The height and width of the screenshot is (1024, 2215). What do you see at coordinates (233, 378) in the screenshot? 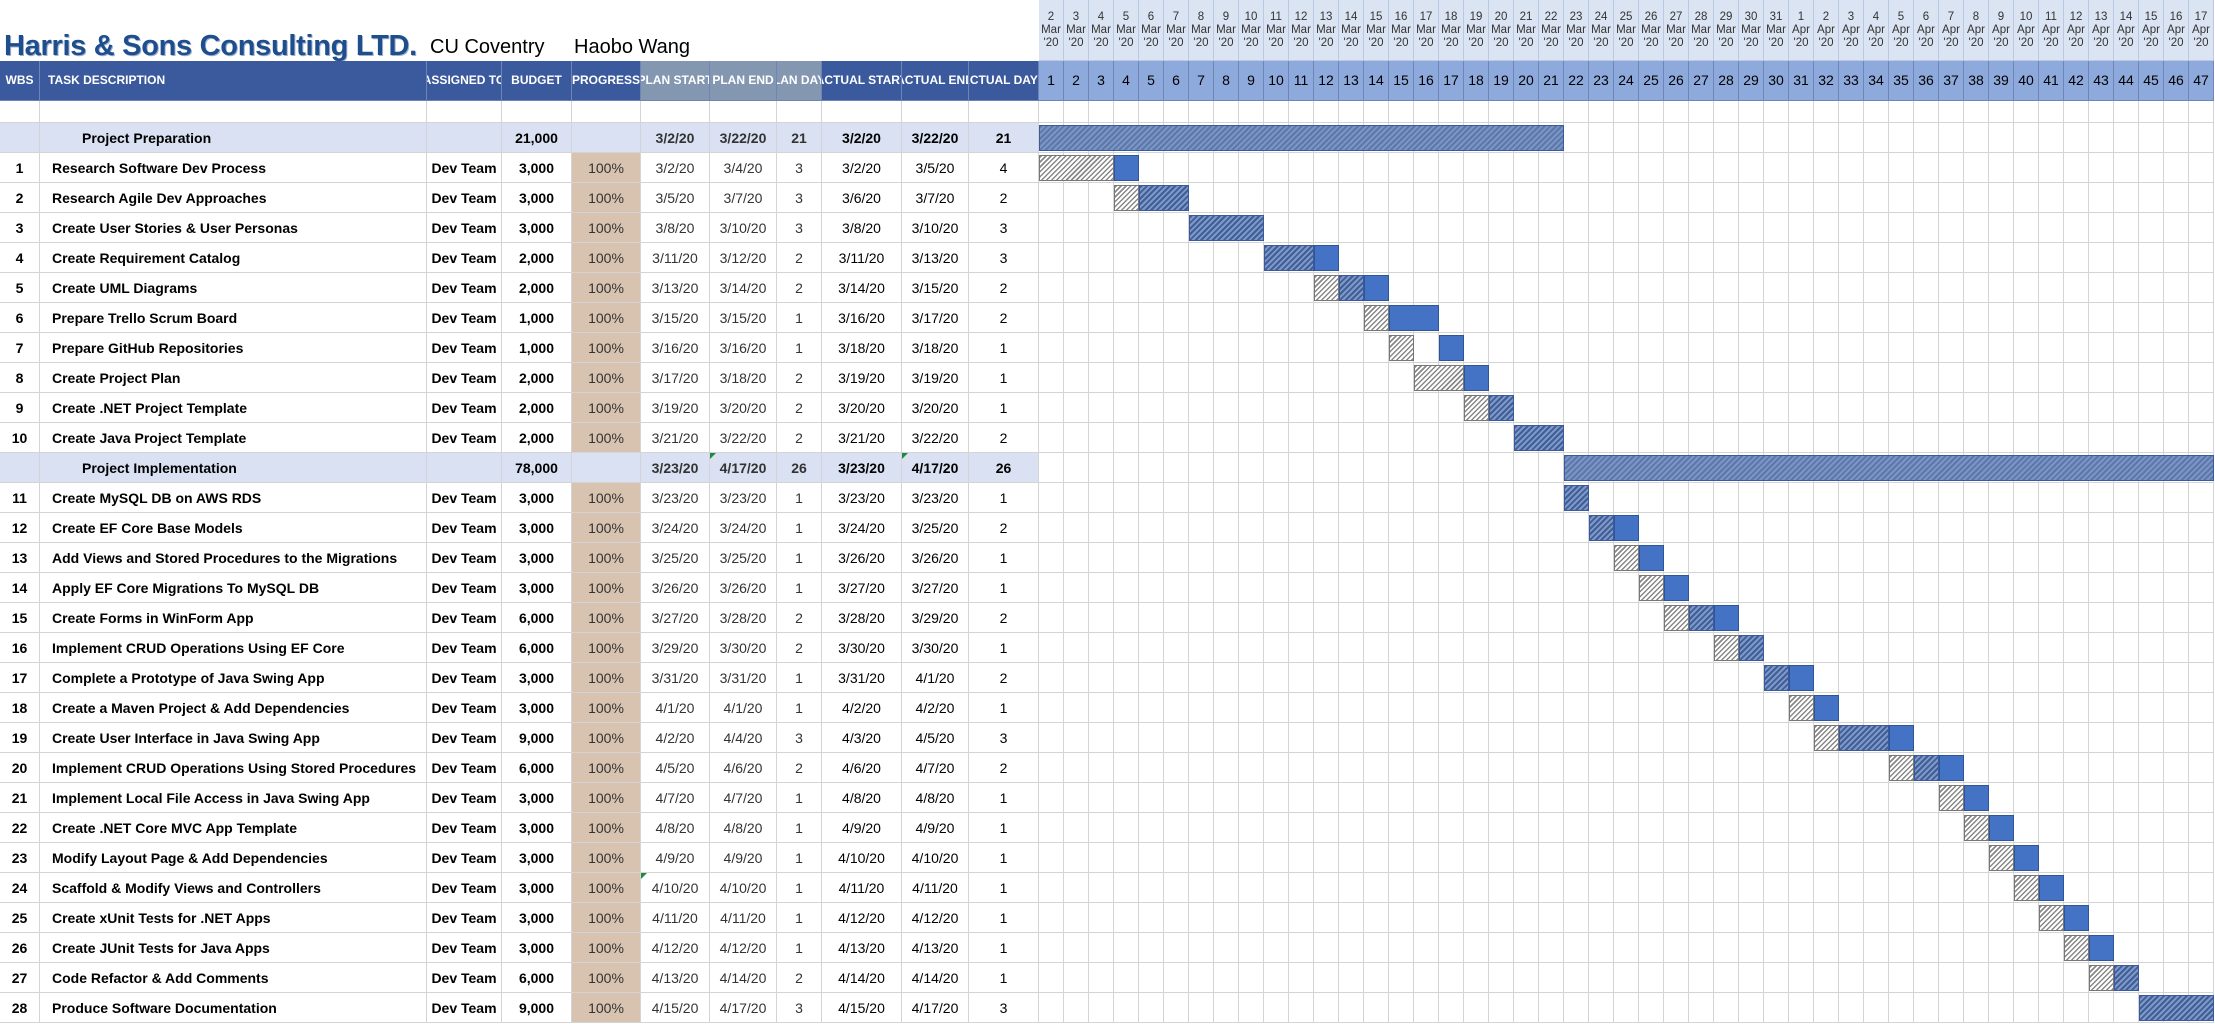
I see `task-cell: Create Project Plan` at bounding box center [233, 378].